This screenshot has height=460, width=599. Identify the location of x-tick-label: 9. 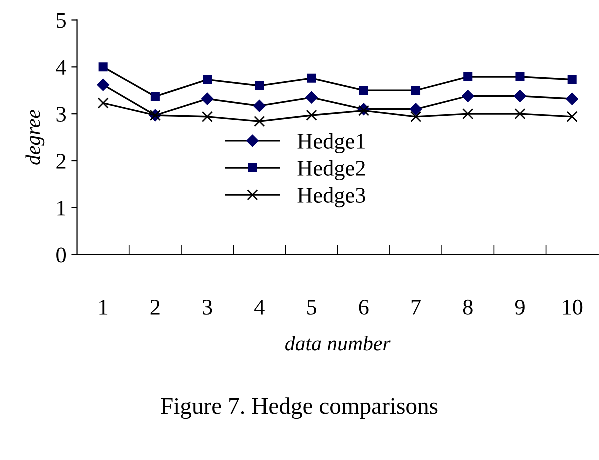
(520, 307).